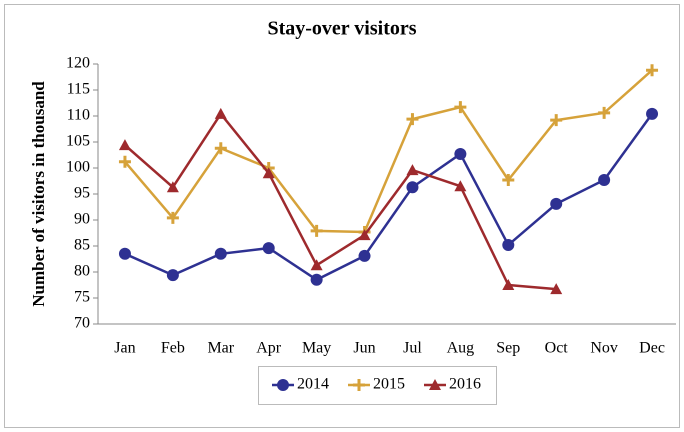 The height and width of the screenshot is (432, 684). Describe the element at coordinates (604, 348) in the screenshot. I see `x-tick-label: Nov` at that location.